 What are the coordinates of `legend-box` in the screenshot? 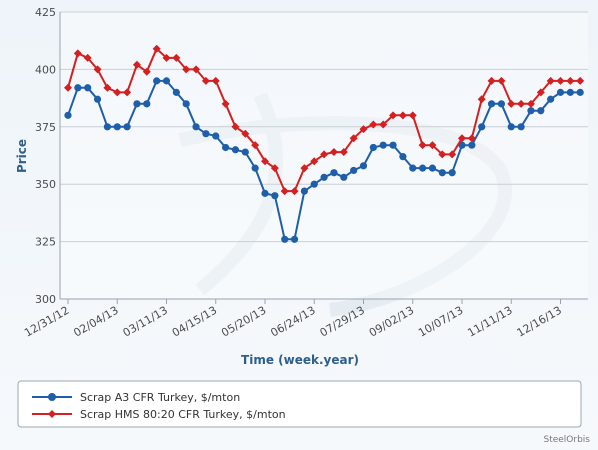 It's located at (299, 404).